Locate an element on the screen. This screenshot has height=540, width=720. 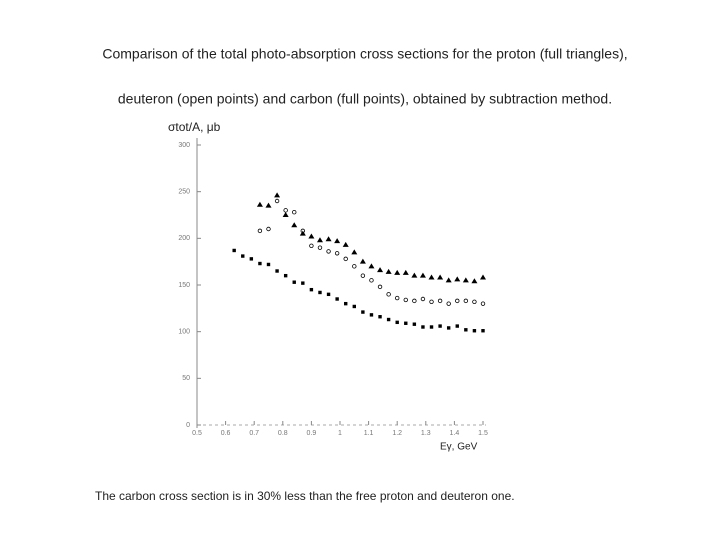
y-tick-label: 250 is located at coordinates (184, 192).